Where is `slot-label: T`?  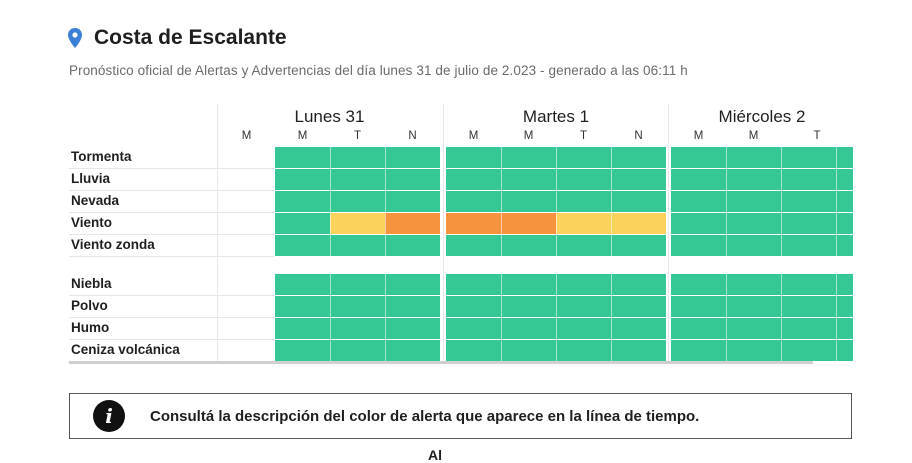 slot-label: T is located at coordinates (357, 136).